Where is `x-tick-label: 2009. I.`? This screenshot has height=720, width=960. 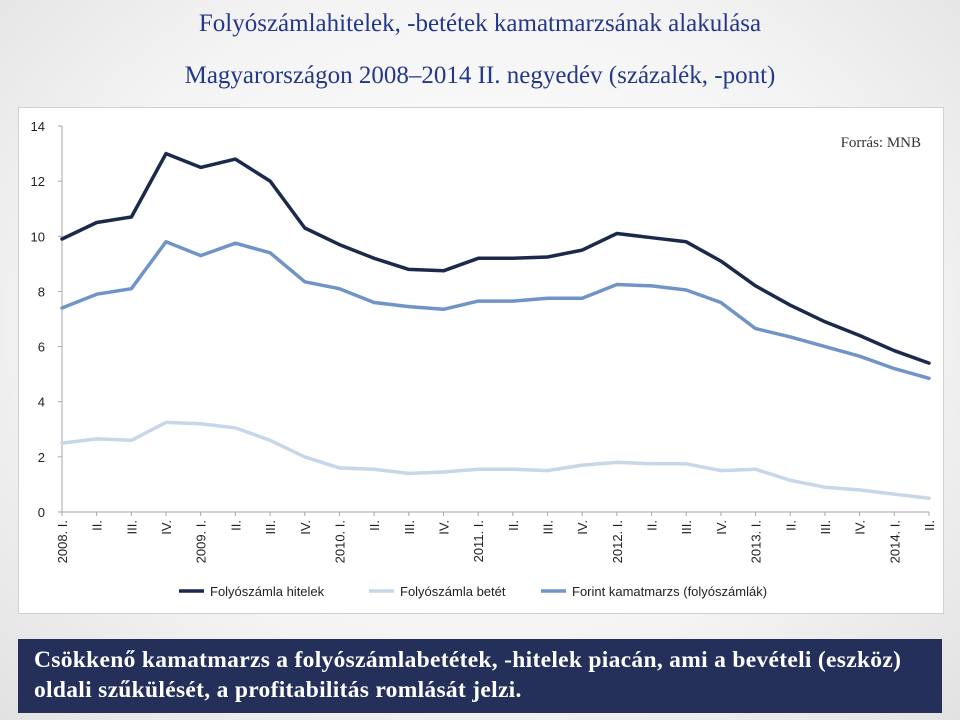
x-tick-label: 2009. I. is located at coordinates (201, 541).